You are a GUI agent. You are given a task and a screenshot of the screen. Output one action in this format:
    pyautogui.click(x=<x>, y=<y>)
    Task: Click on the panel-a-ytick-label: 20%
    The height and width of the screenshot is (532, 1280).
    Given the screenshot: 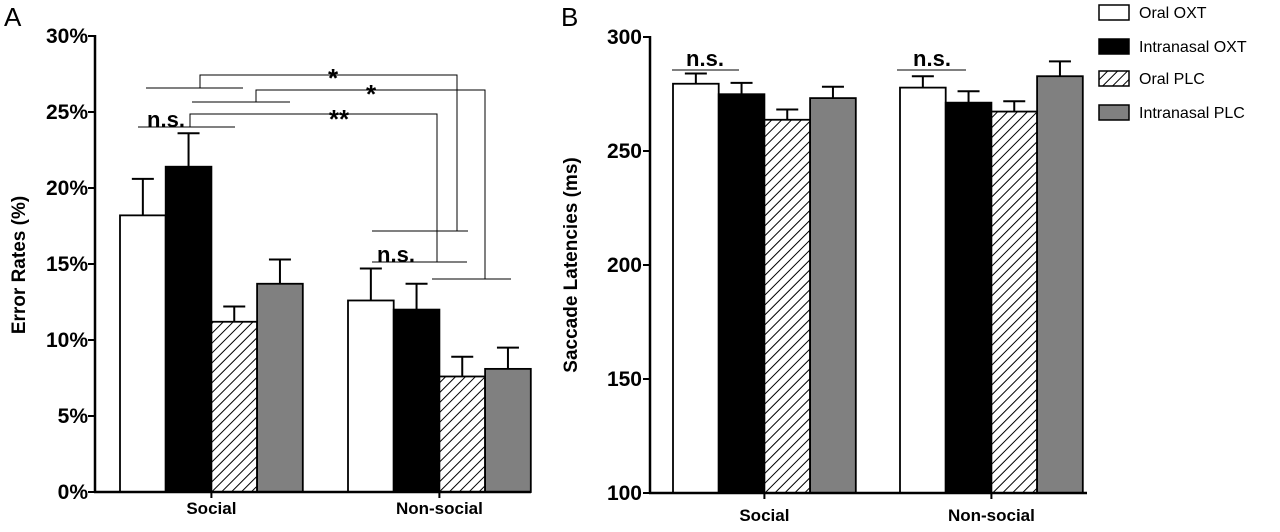 What is the action you would take?
    pyautogui.click(x=67, y=188)
    